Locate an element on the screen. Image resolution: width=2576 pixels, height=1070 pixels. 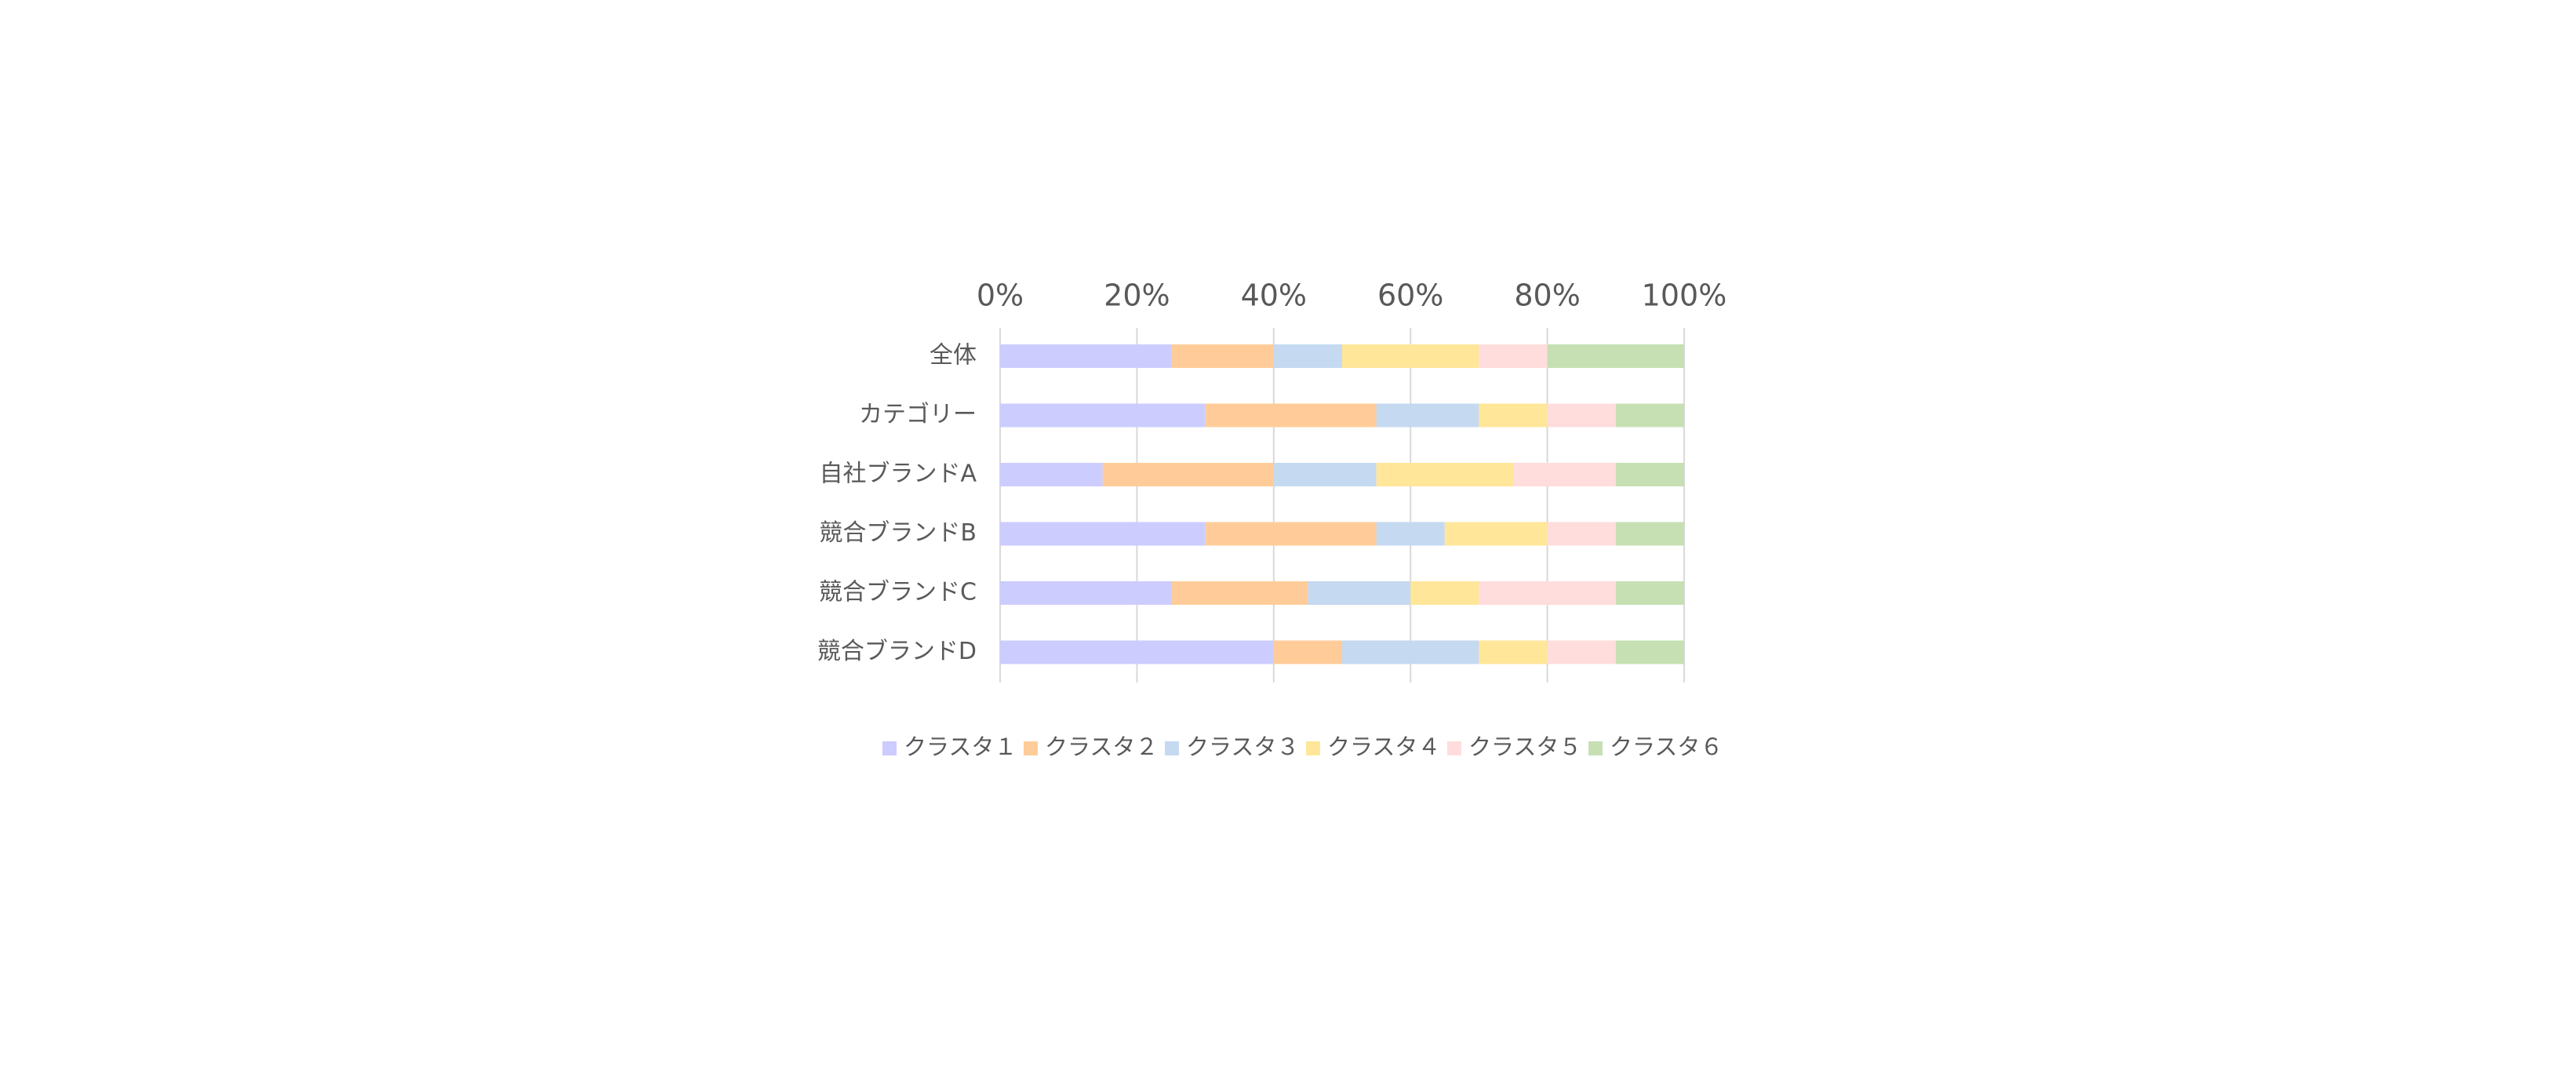
legend-item: クラスタ３ is located at coordinates (1232, 746).